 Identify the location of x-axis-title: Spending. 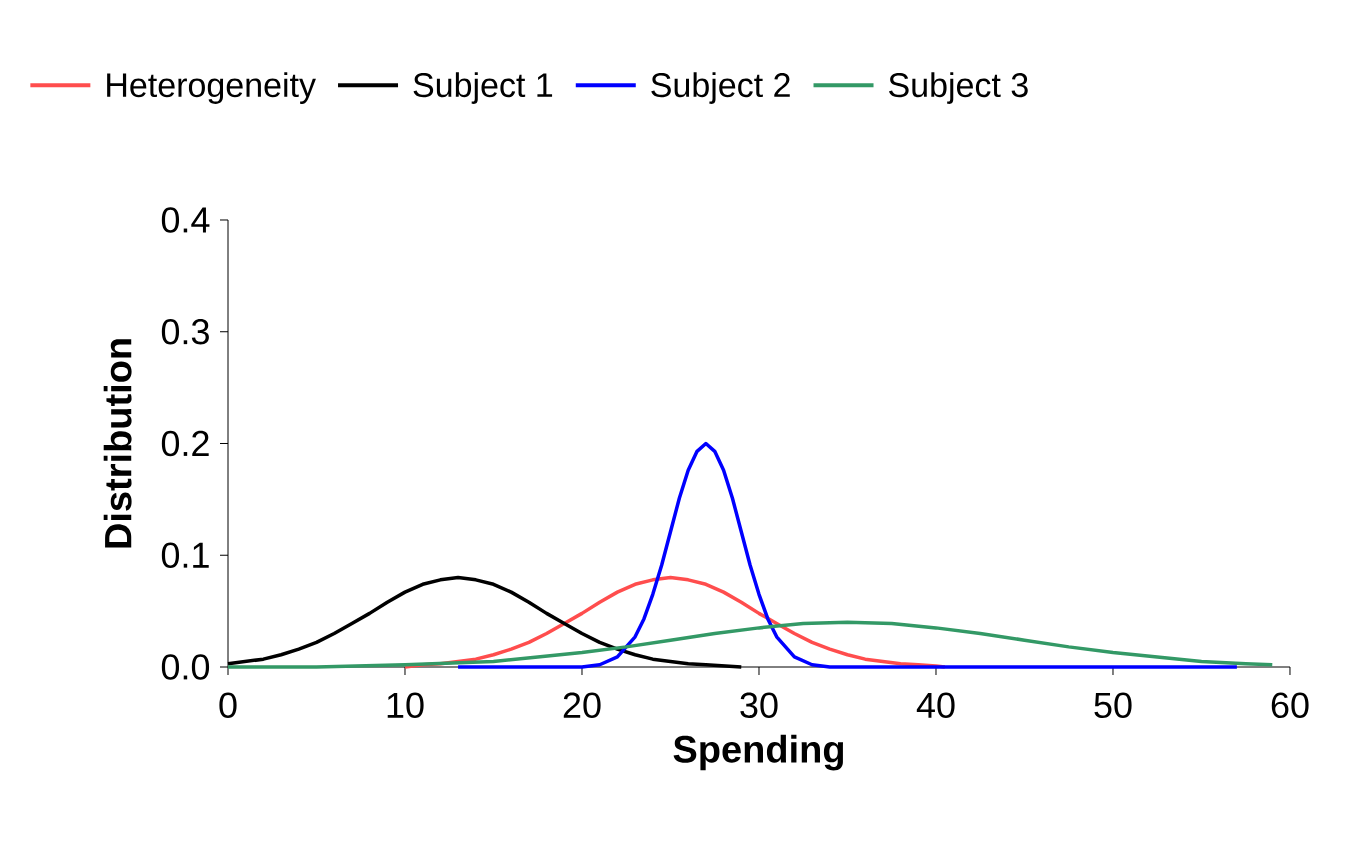
(758, 752).